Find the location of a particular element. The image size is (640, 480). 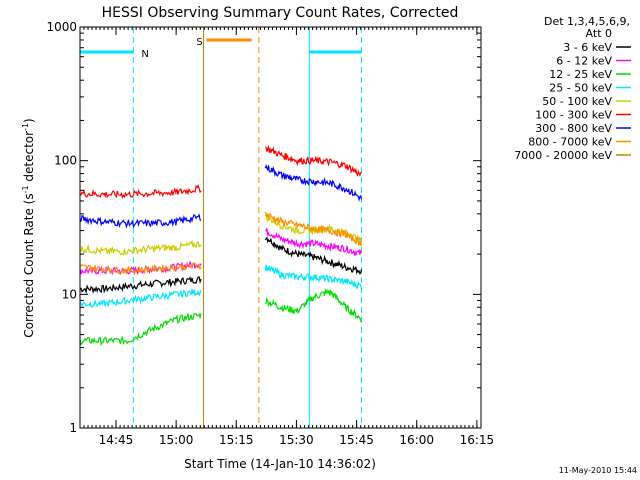

legend-label-0: 3 - 6 keV is located at coordinates (587, 47).